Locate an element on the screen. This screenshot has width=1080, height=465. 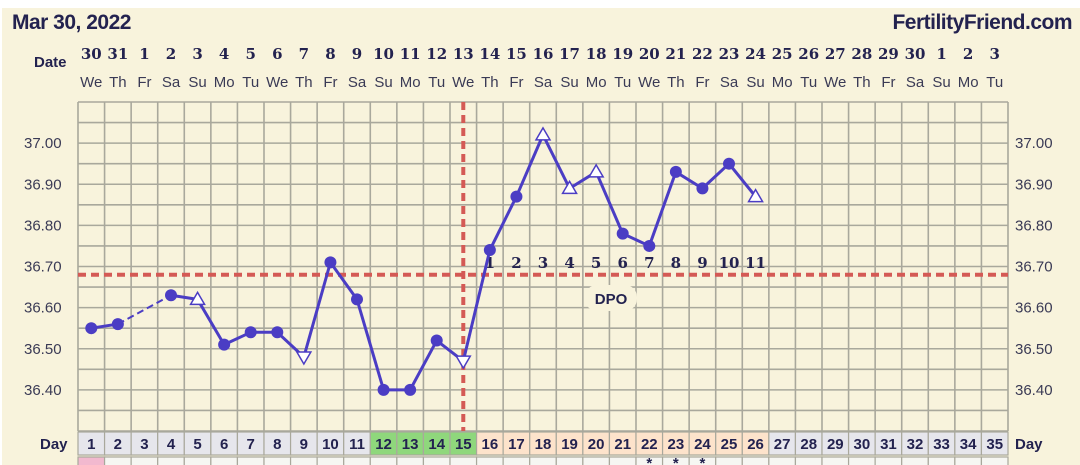
day-number: 31 is located at coordinates (888, 444).